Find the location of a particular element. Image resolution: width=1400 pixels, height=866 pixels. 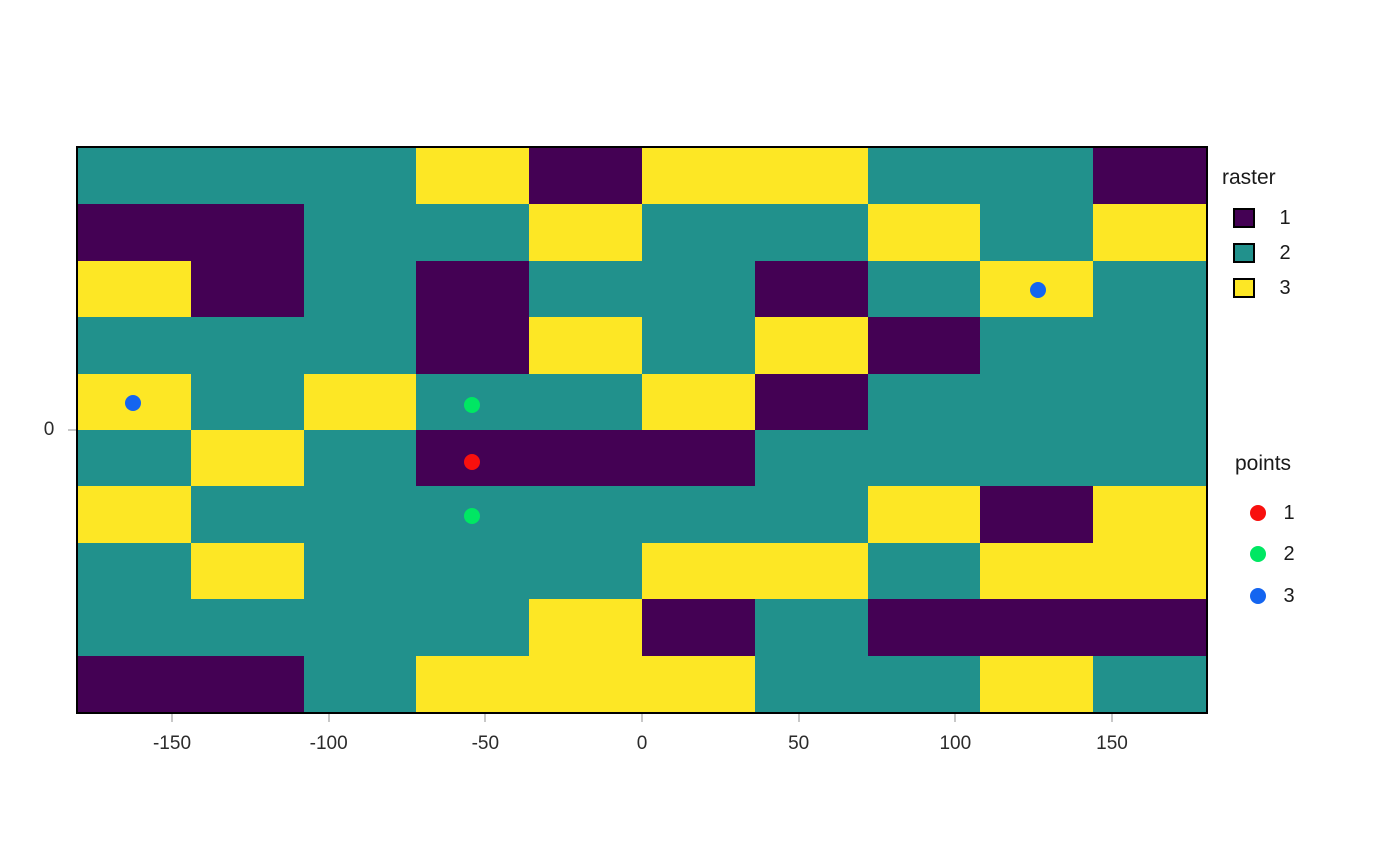

raster-legend-label: 3 is located at coordinates (1285, 288).